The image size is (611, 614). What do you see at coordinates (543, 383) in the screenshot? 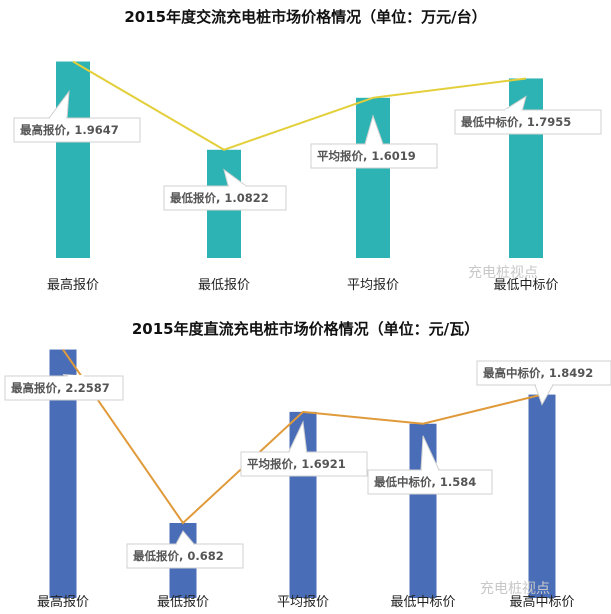
I see `data-label-1-4: 最高中标价, 1.8492` at bounding box center [543, 383].